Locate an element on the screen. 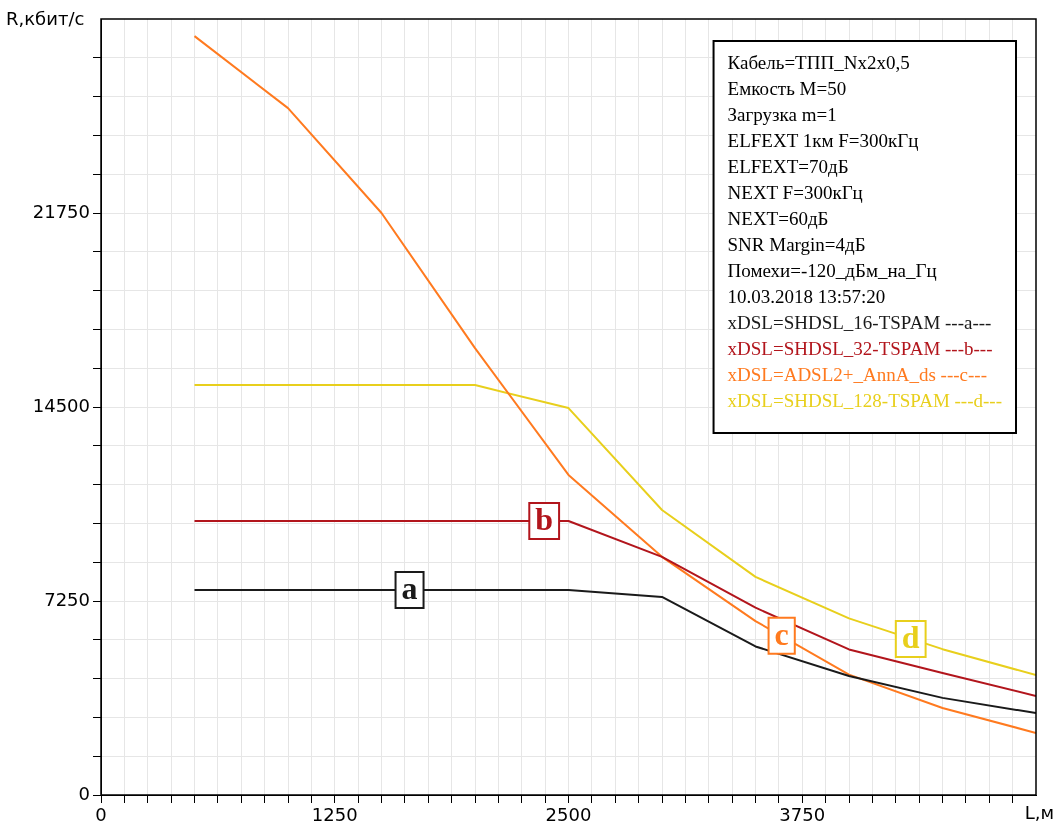 This screenshot has width=1057, height=831. y-tick-label: 7250 is located at coordinates (67, 599).